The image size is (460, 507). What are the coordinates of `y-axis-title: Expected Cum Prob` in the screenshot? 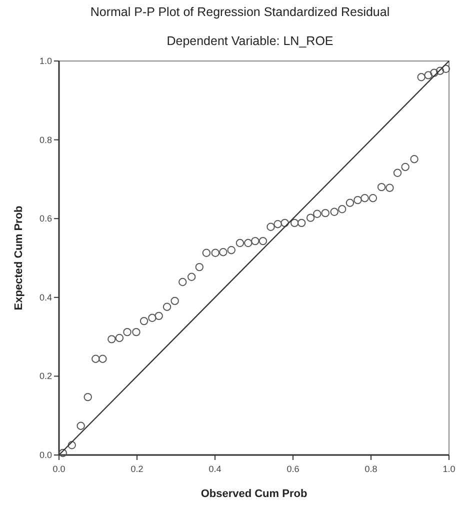 It's located at (19, 257).